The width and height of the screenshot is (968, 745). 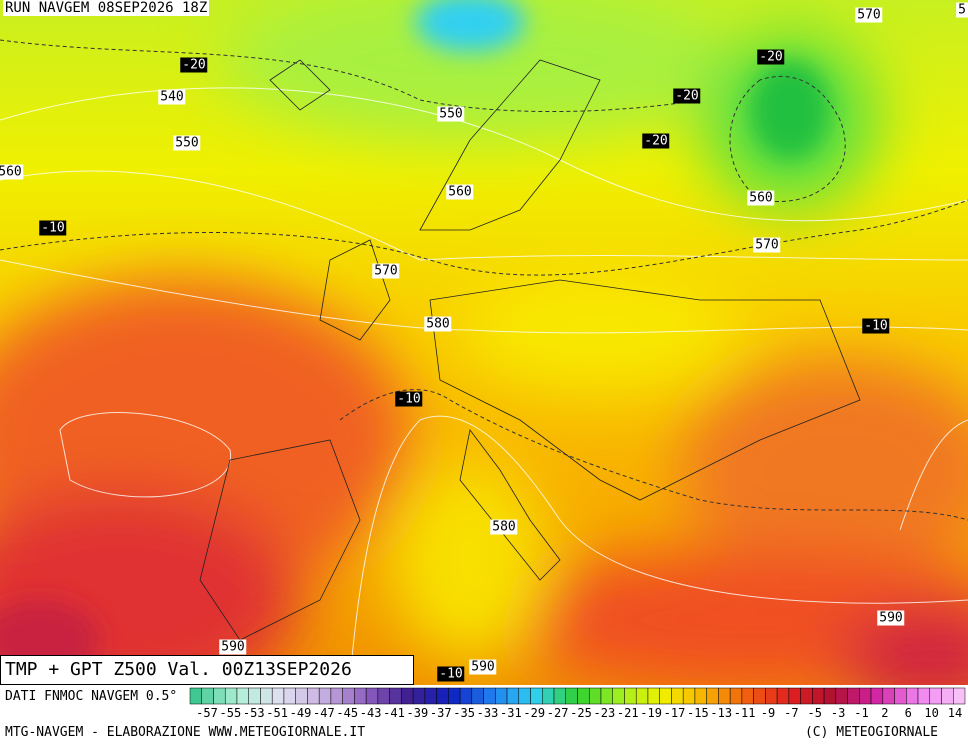 What do you see at coordinates (230, 713) in the screenshot?
I see `colorbar-tick-label: -55` at bounding box center [230, 713].